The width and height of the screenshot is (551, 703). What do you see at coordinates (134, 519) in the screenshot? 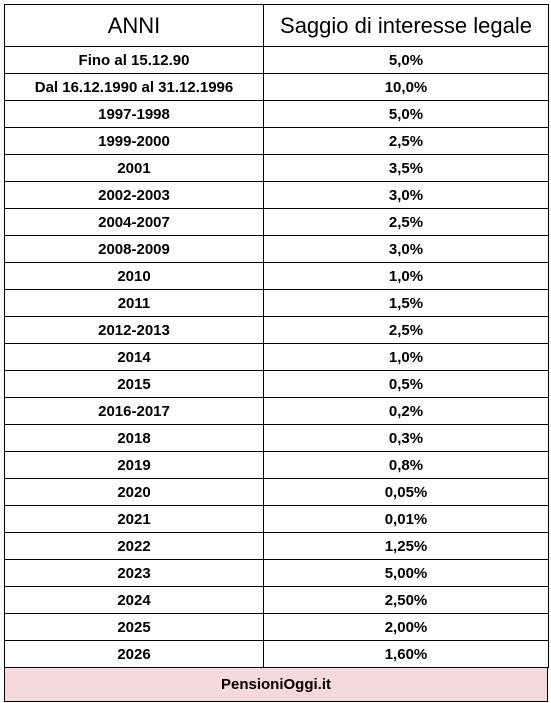
I see `year-cell: 2021` at bounding box center [134, 519].